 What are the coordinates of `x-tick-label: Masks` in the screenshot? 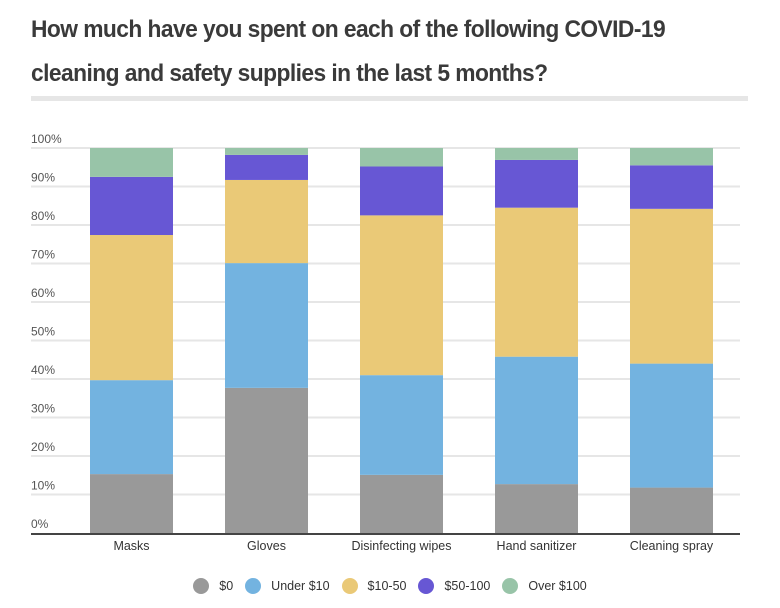 It's located at (131, 546).